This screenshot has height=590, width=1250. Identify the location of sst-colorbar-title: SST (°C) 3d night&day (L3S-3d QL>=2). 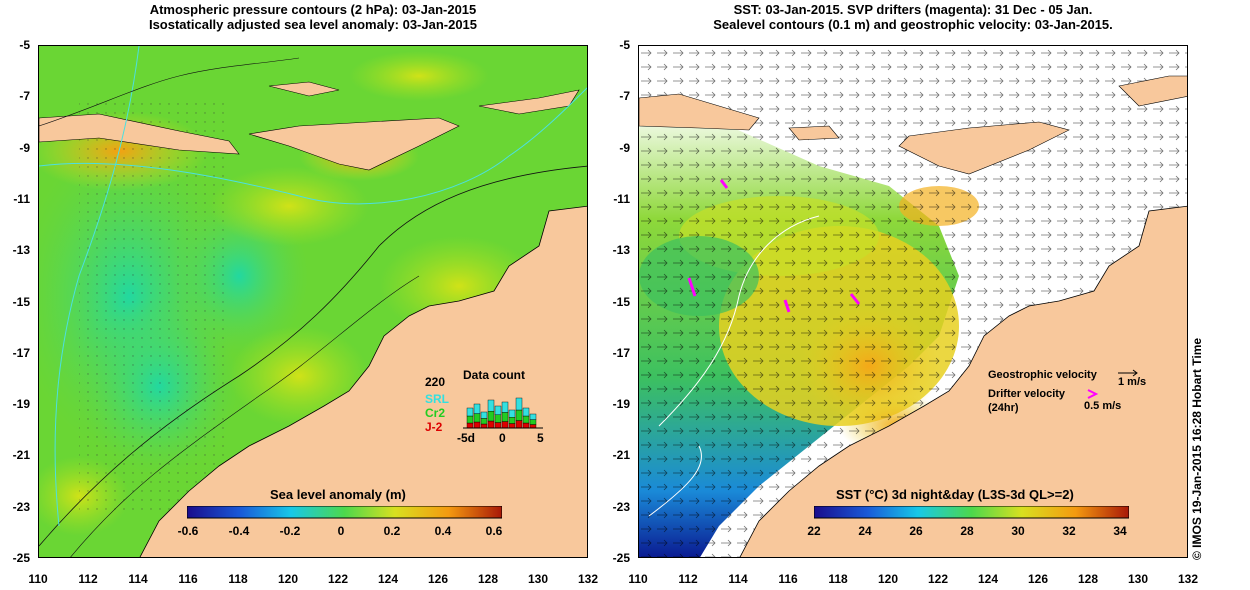
(955, 494).